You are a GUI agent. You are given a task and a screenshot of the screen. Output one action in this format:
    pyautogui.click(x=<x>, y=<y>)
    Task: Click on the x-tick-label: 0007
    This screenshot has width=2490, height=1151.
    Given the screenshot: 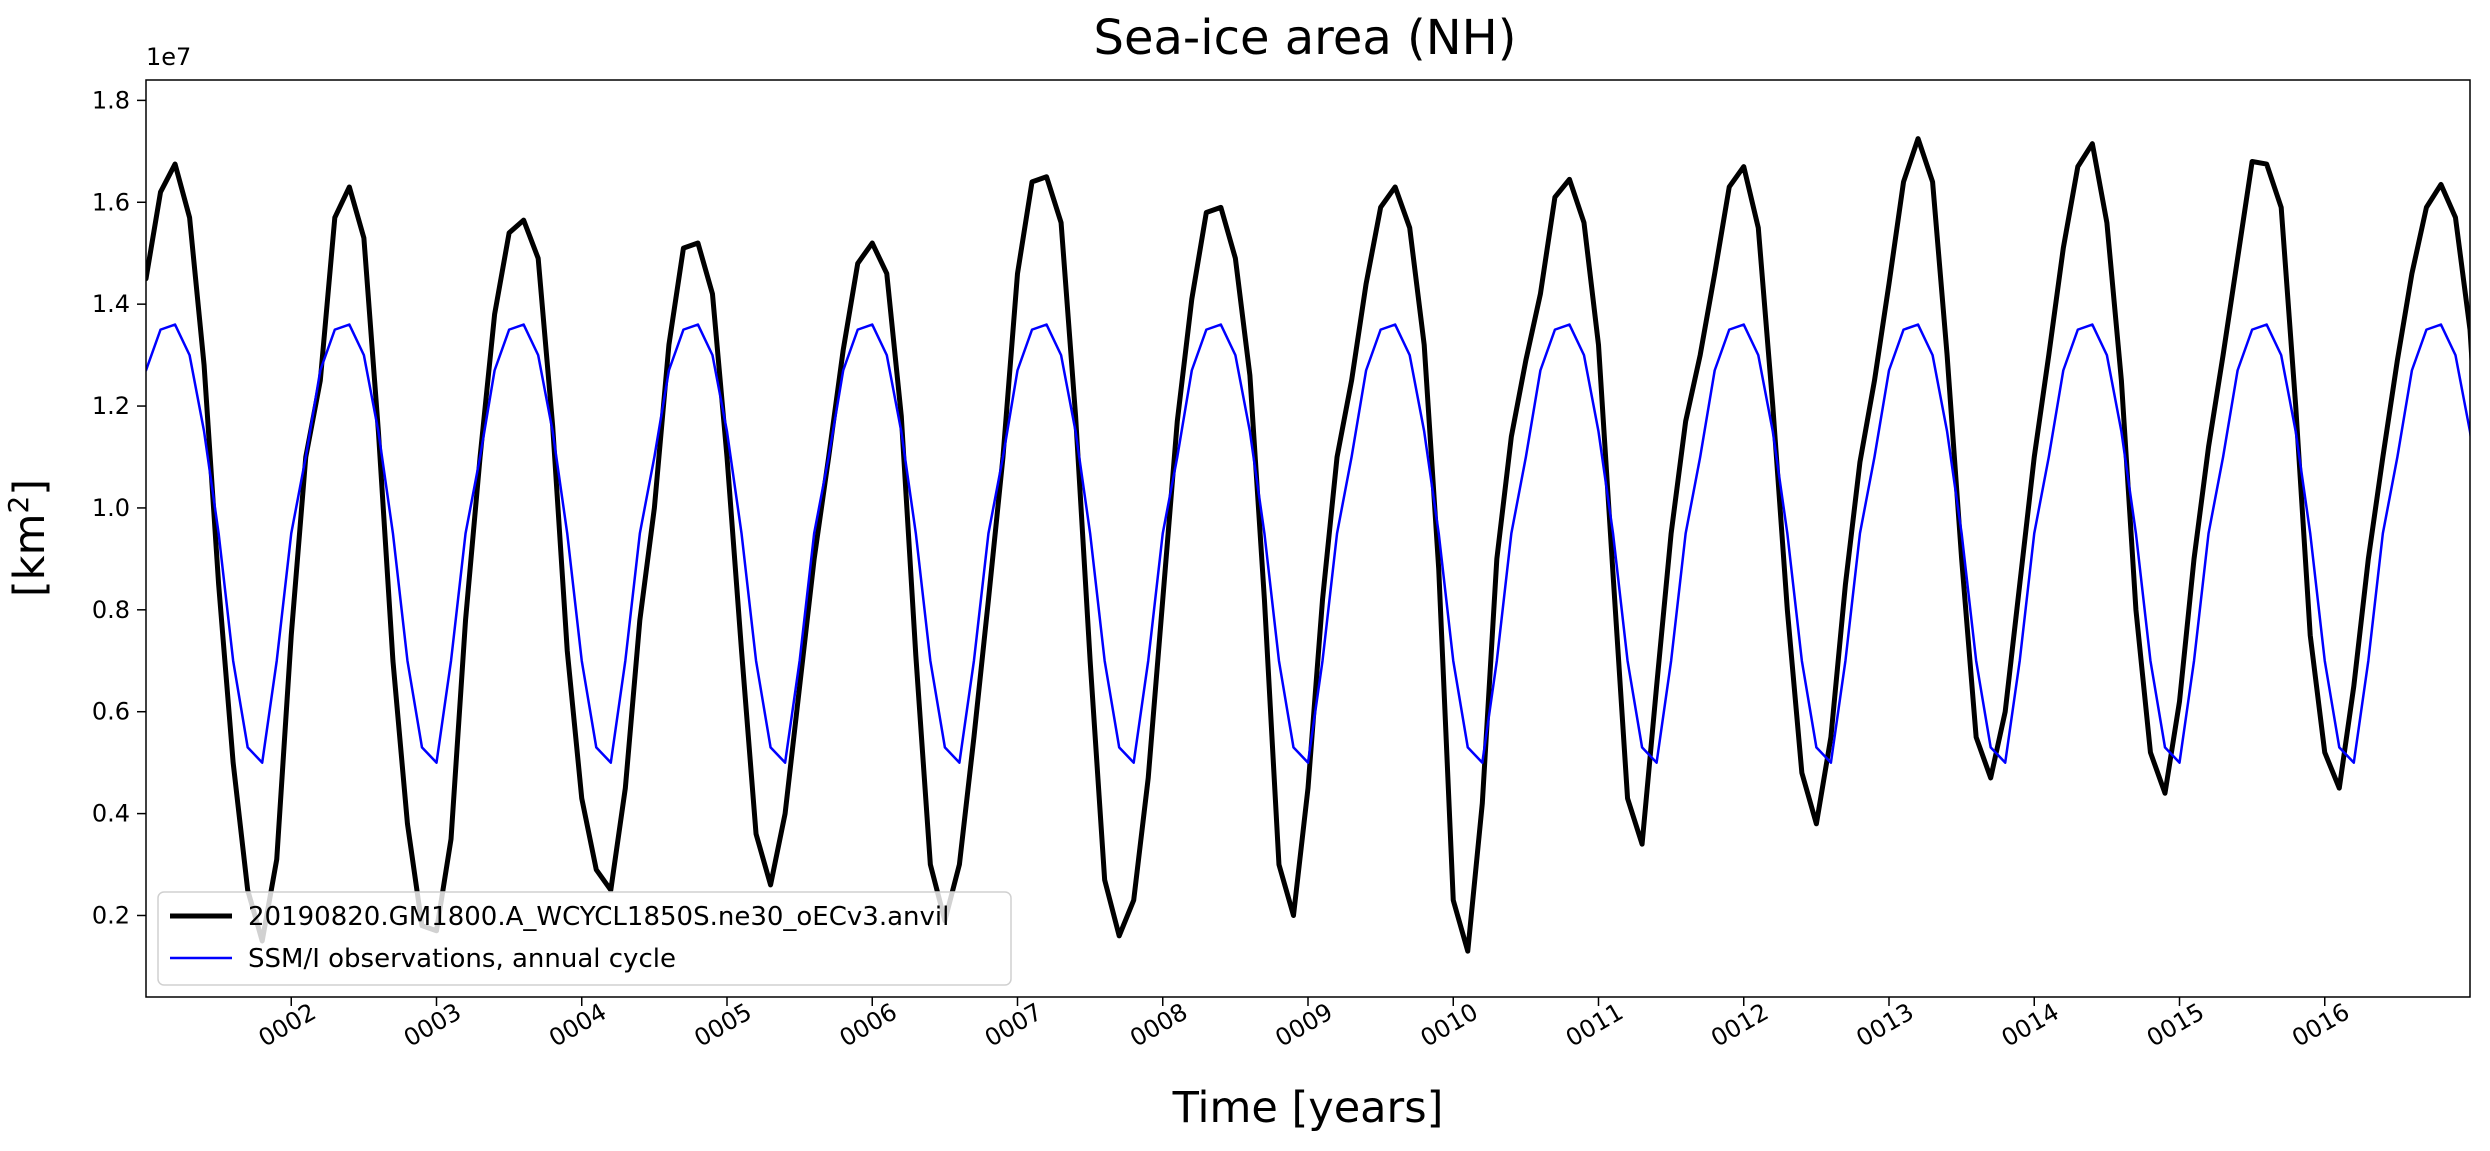 What is the action you would take?
    pyautogui.click(x=1013, y=1025)
    